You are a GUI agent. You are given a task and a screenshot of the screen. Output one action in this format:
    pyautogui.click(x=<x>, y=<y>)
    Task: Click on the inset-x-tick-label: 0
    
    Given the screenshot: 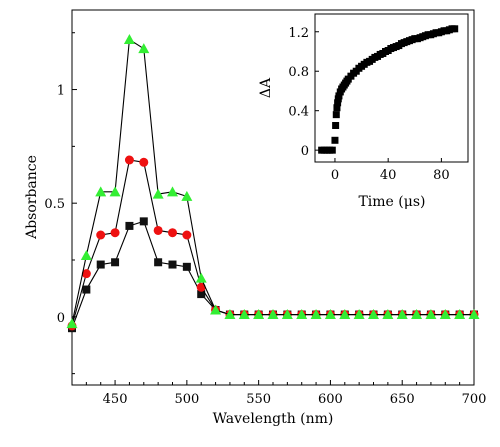 What is the action you would take?
    pyautogui.click(x=335, y=175)
    